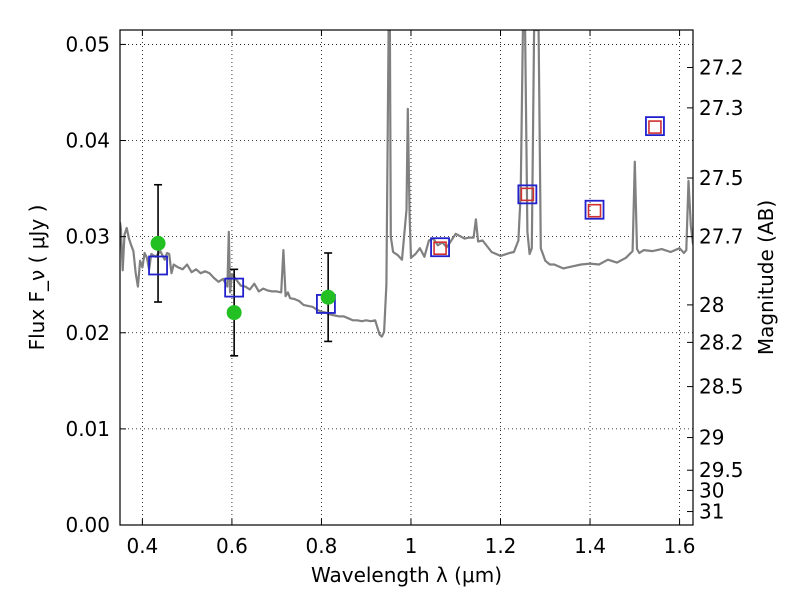 Image resolution: width=800 pixels, height=600 pixels. I want to click on x-axis-label: Wavelength λ (μm), so click(406, 575).